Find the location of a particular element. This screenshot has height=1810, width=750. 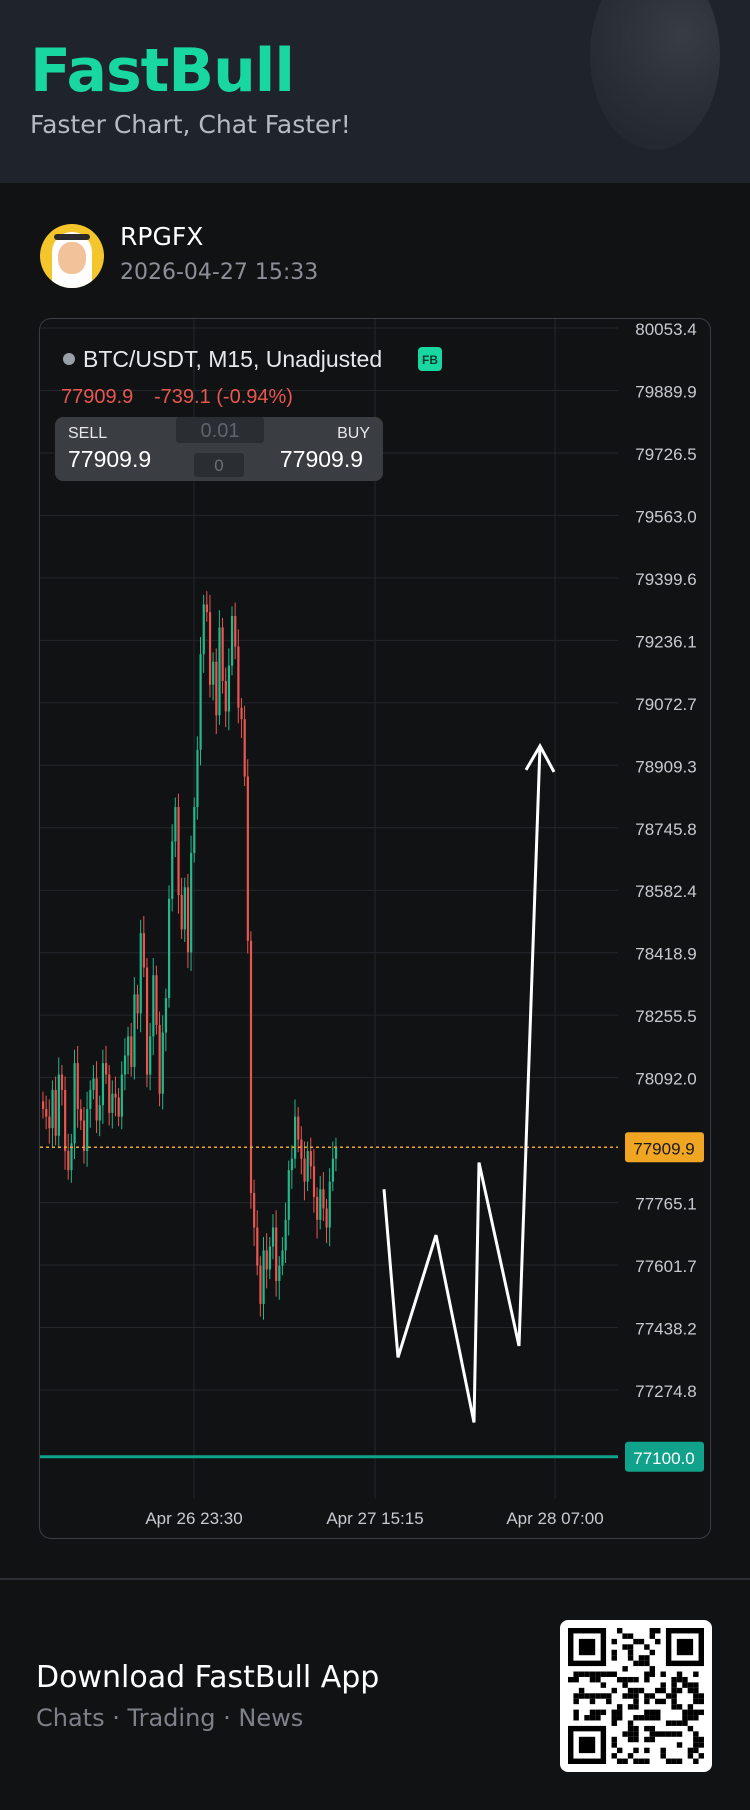

avatar-band-icon is located at coordinates (72, 237).